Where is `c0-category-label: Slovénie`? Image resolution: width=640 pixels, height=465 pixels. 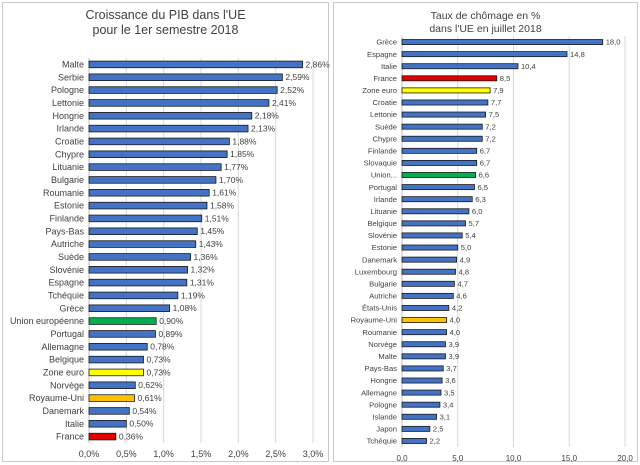
c0-category-label: Slovénie is located at coordinates (66, 270).